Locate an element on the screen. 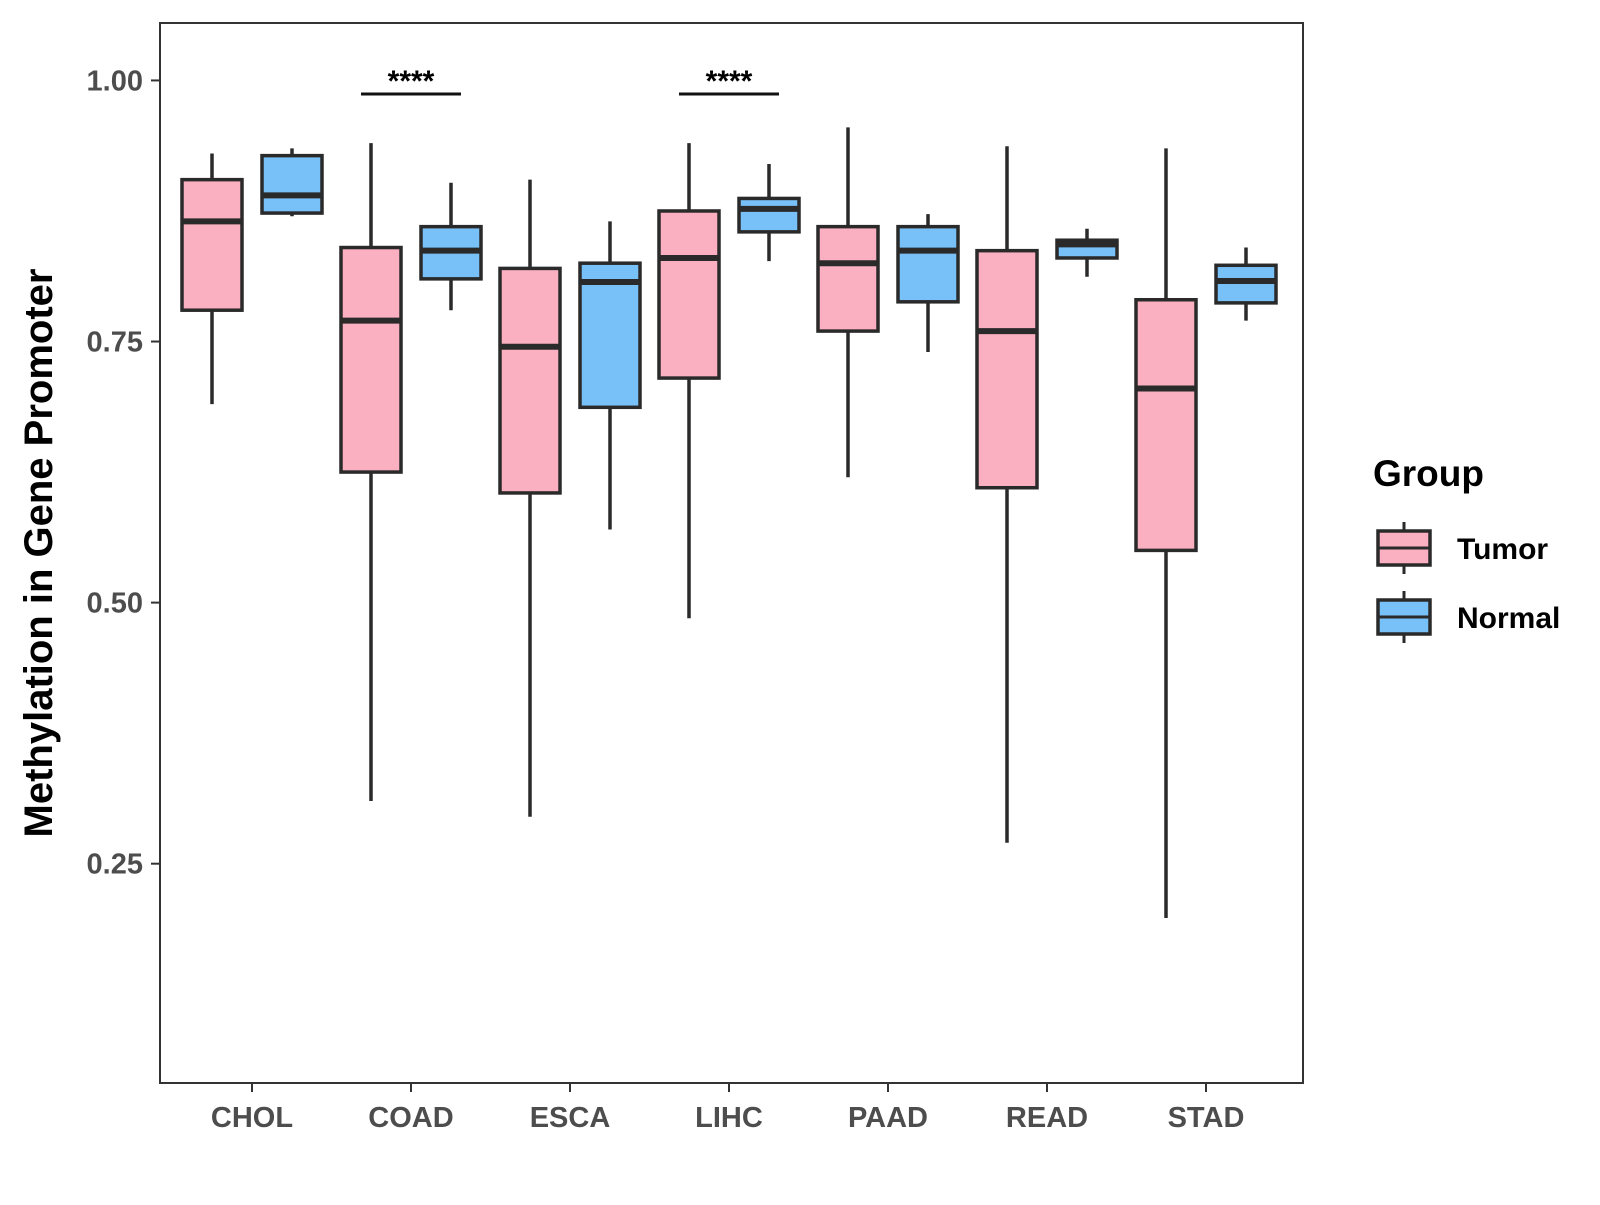 The width and height of the screenshot is (1600, 1205). x-tick-label: COAD is located at coordinates (410, 1118).